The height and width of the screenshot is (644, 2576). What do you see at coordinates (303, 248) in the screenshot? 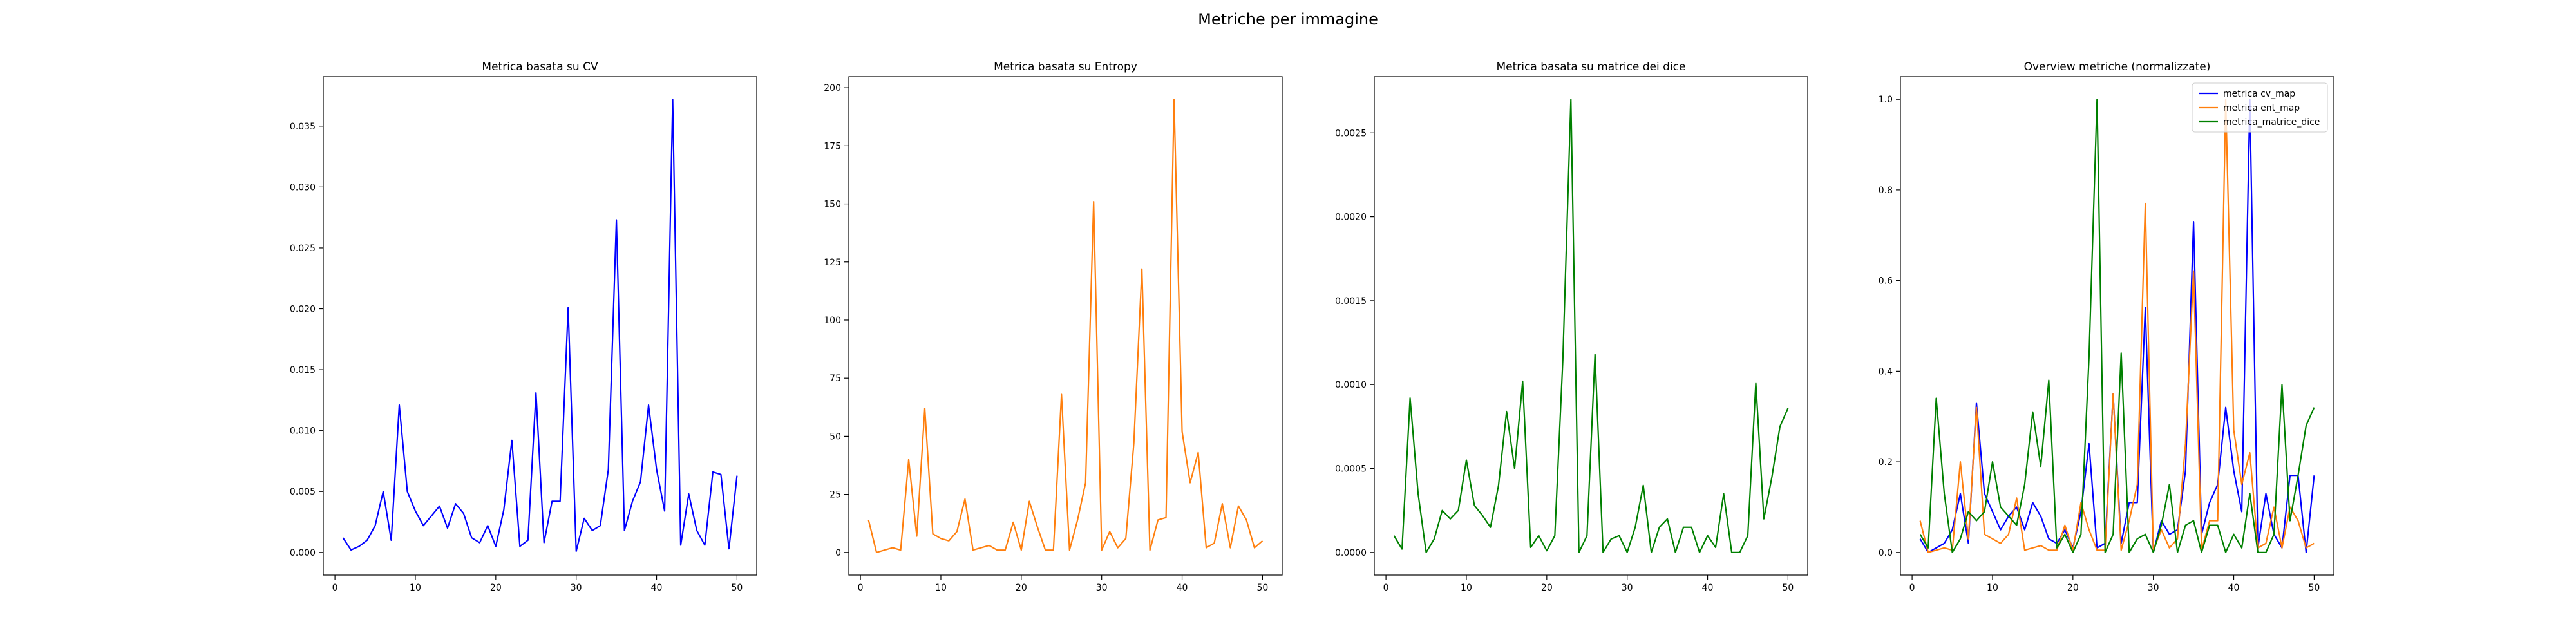
I see `chart-1-ytick-label-5: 0.025` at bounding box center [303, 248].